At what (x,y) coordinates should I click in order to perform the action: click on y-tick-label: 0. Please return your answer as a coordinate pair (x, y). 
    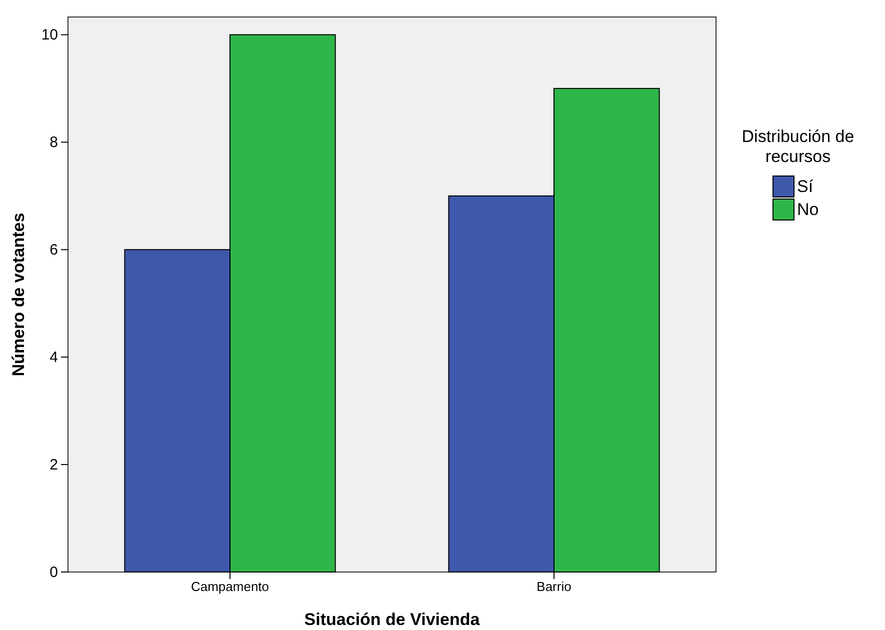
    Looking at the image, I should click on (54, 572).